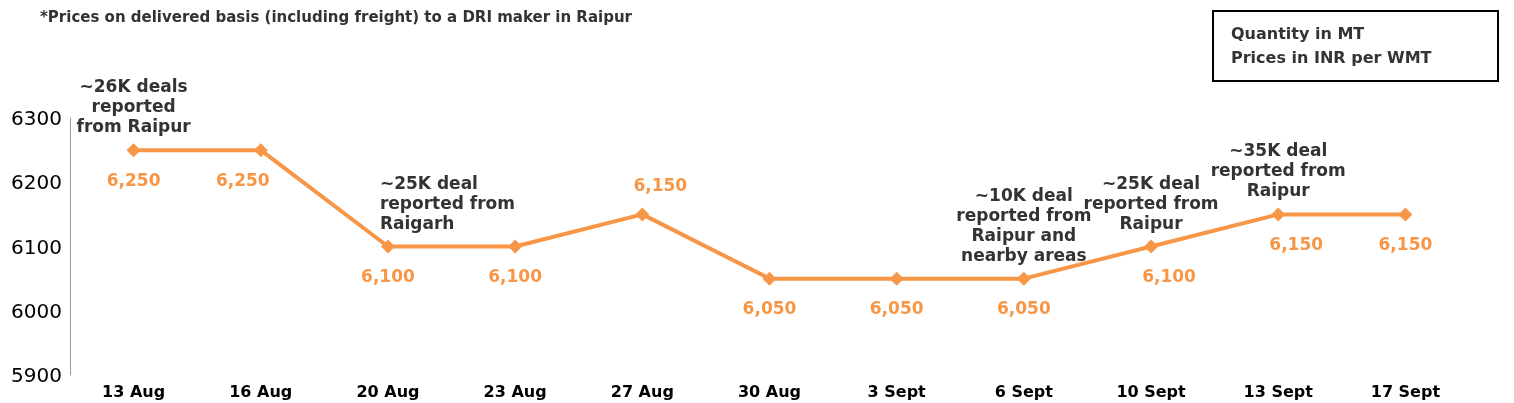 Image resolution: width=1514 pixels, height=403 pixels. What do you see at coordinates (36, 182) in the screenshot?
I see `y-tick-label: 6200` at bounding box center [36, 182].